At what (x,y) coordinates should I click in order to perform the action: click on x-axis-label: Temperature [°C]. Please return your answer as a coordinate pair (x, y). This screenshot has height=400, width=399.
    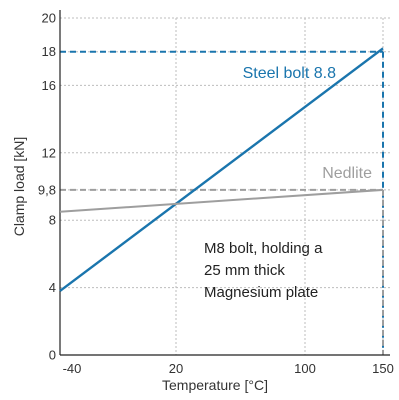
    Looking at the image, I should click on (215, 385).